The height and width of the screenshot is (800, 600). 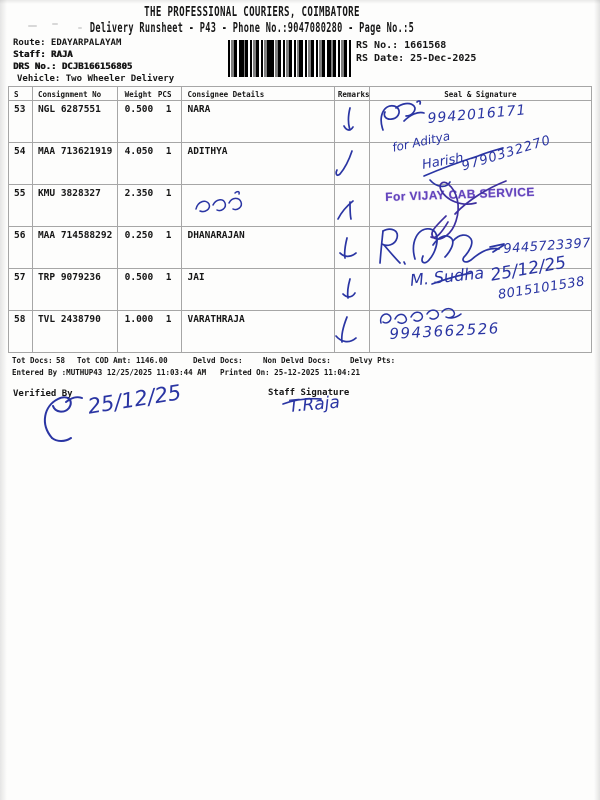 I want to click on row-consignee, so click(x=258, y=205).